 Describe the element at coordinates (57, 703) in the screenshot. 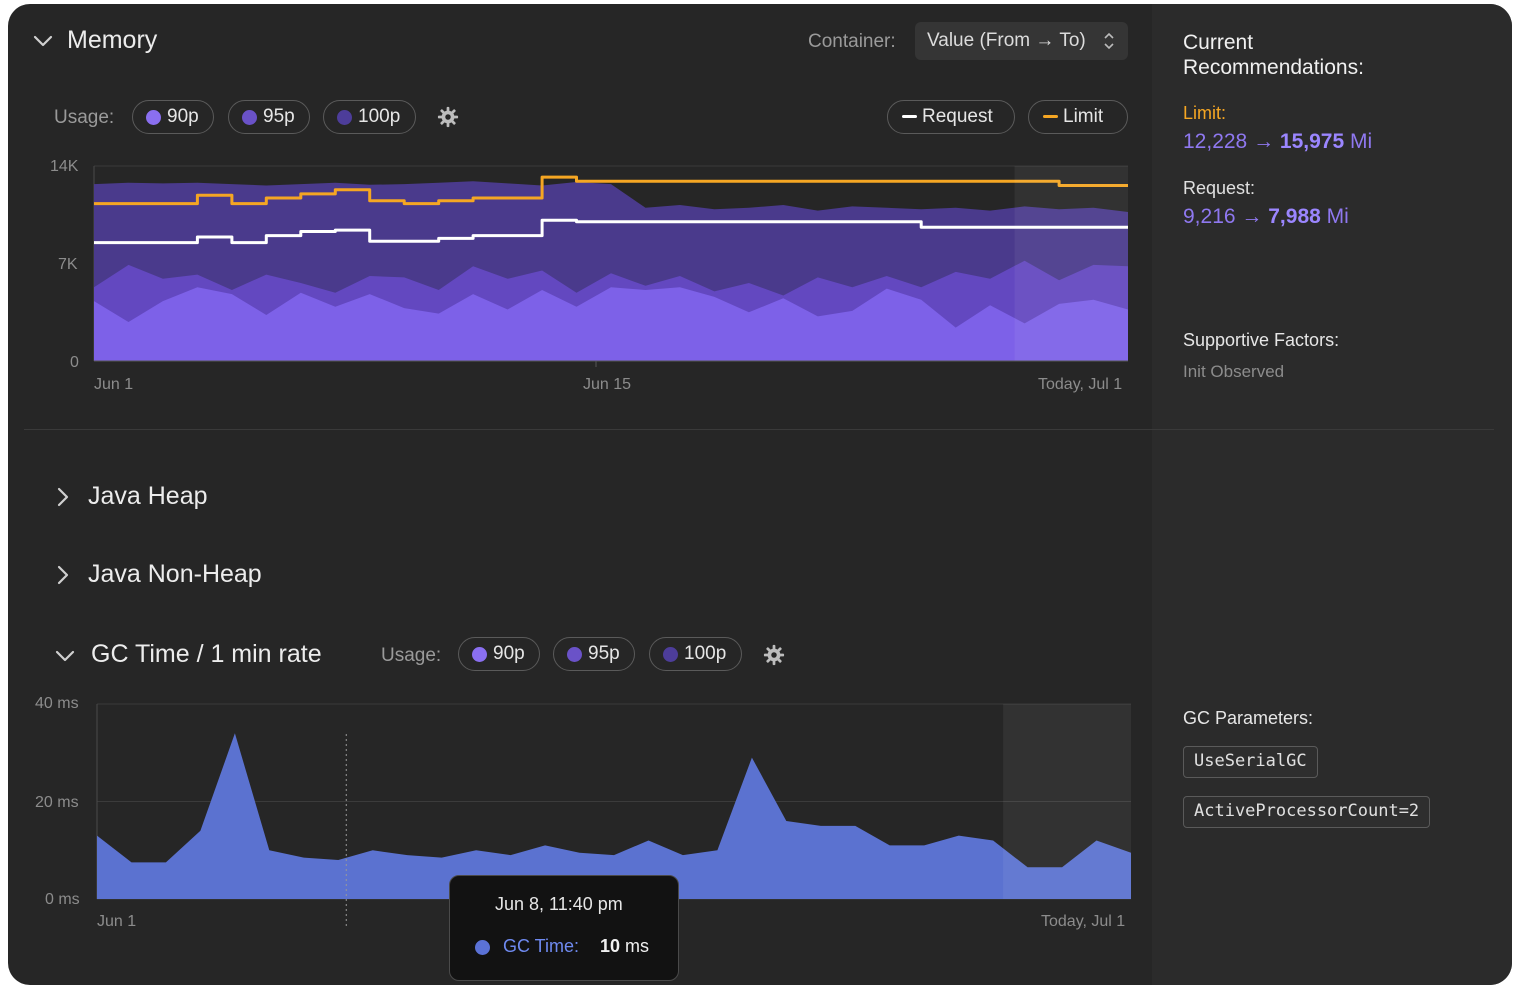

I see `y-tick: 40 ms` at that location.